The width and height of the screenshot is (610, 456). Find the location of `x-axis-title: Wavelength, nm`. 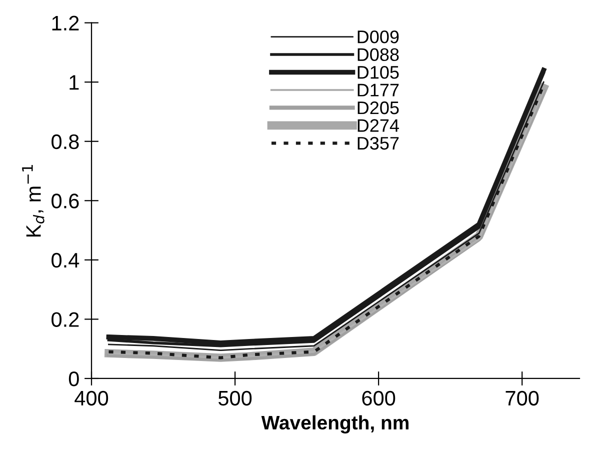

x-axis-title: Wavelength, nm is located at coordinates (334, 424).